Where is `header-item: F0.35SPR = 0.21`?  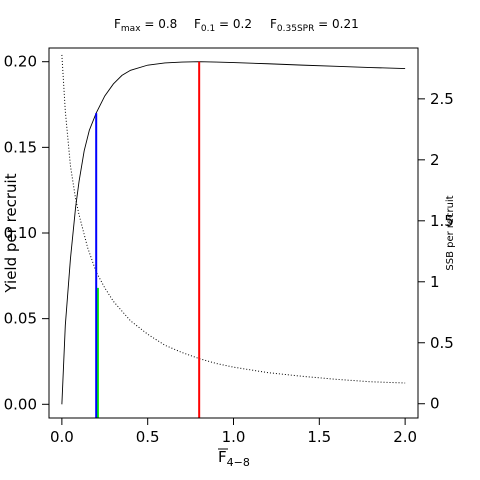
header-item: F0.35SPR = 0.21 is located at coordinates (314, 25).